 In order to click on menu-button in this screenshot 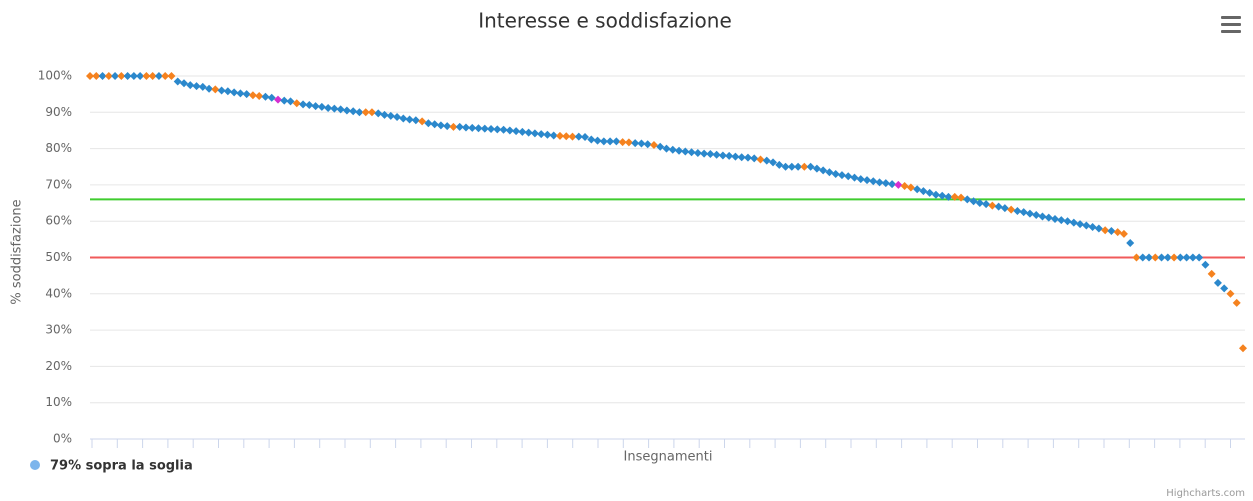, I will do `click(1231, 24)`.